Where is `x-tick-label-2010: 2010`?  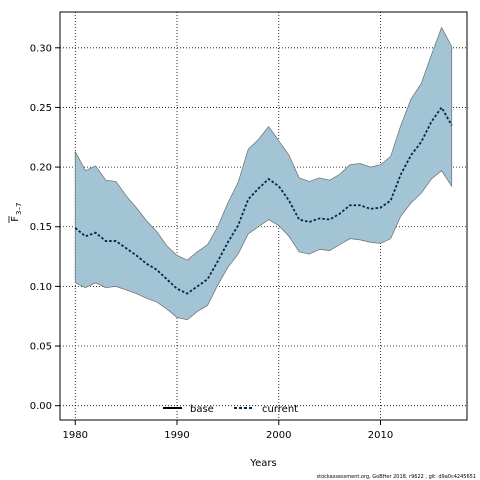
x-tick-label-2010: 2010 is located at coordinates (380, 435).